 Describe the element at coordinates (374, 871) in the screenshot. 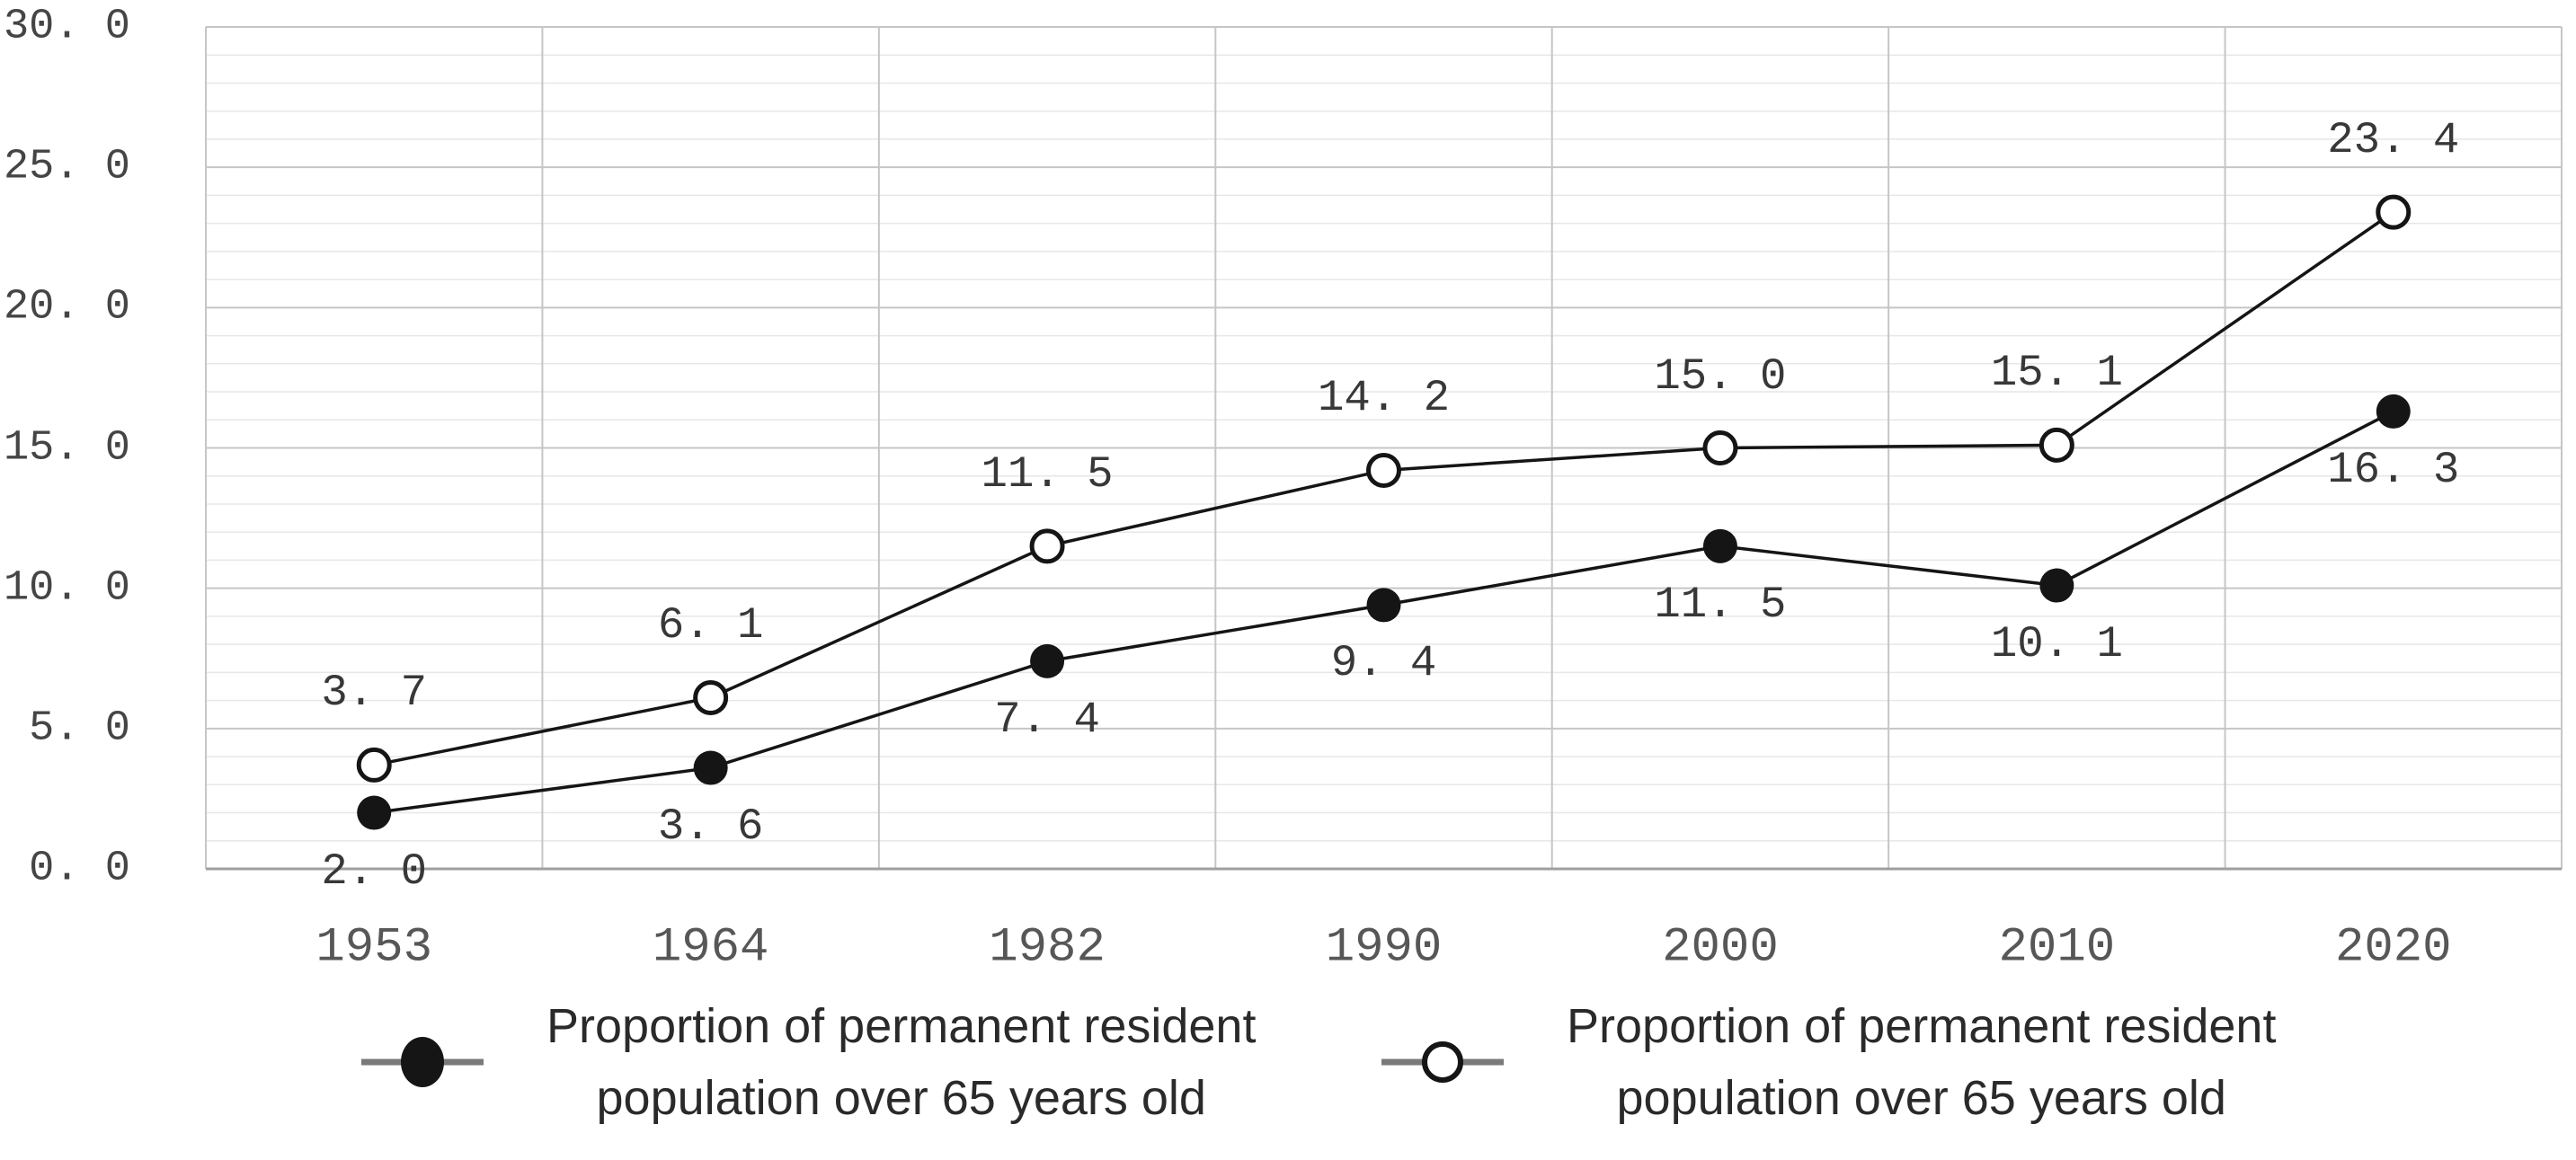

I see `data-label: 2. 0` at that location.